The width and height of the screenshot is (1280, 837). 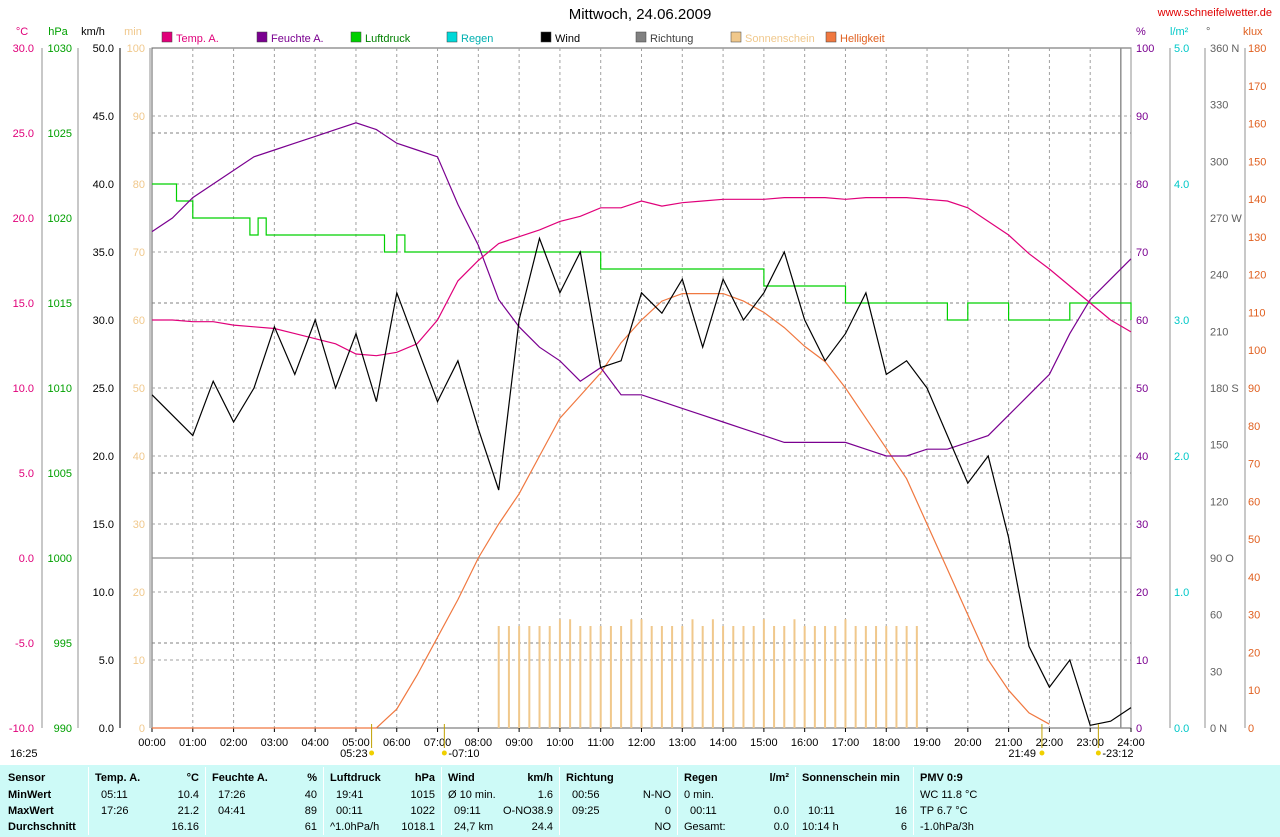 What do you see at coordinates (58, 32) in the screenshot?
I see `pressure-unit-label: hPa` at bounding box center [58, 32].